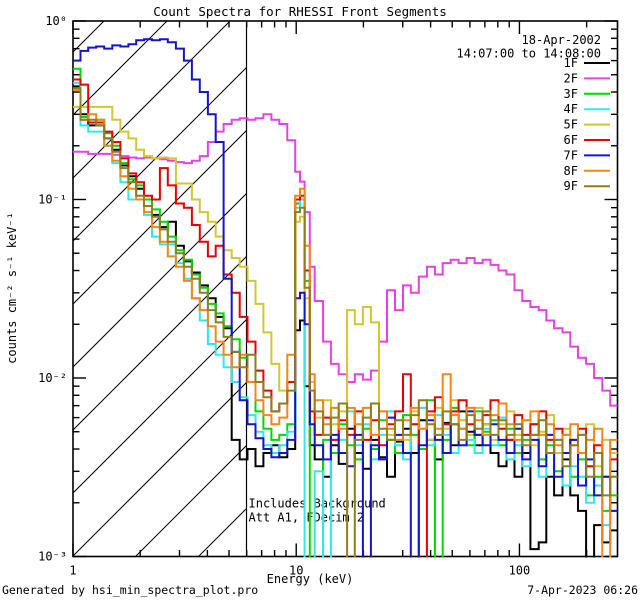  What do you see at coordinates (520, 571) in the screenshot?
I see `x-tick-label: 100` at bounding box center [520, 571].